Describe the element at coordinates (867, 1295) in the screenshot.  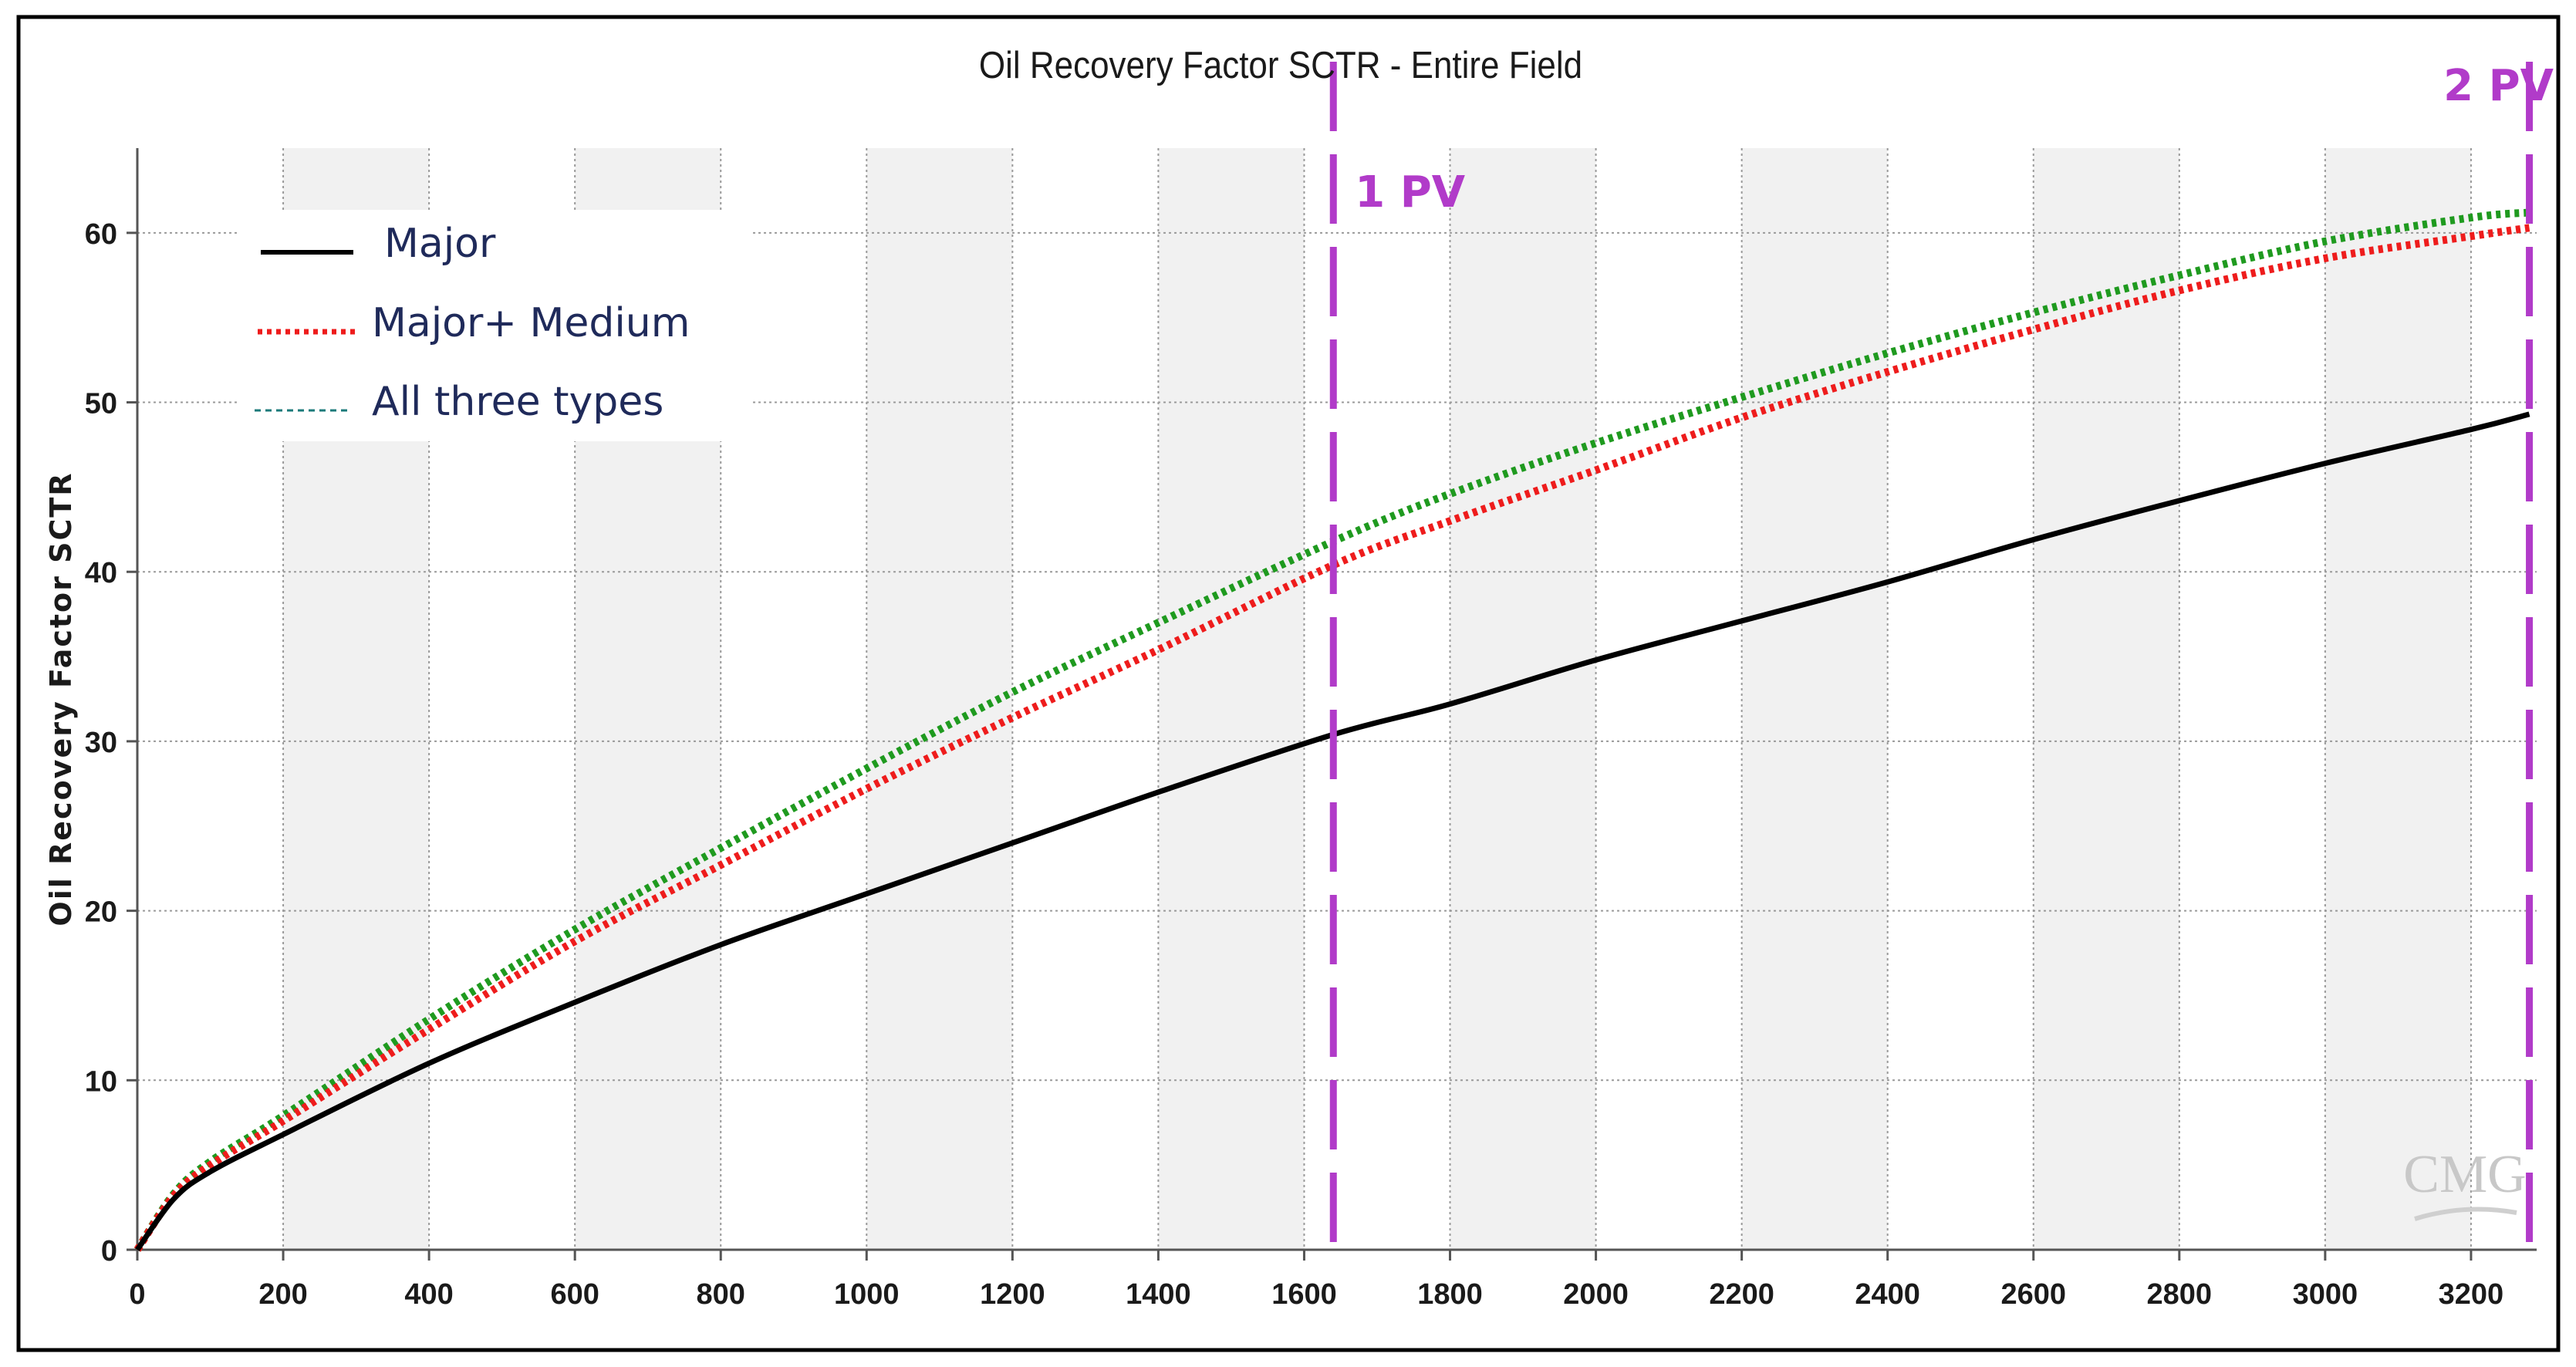
I see `x-tick-label: 1000` at that location.